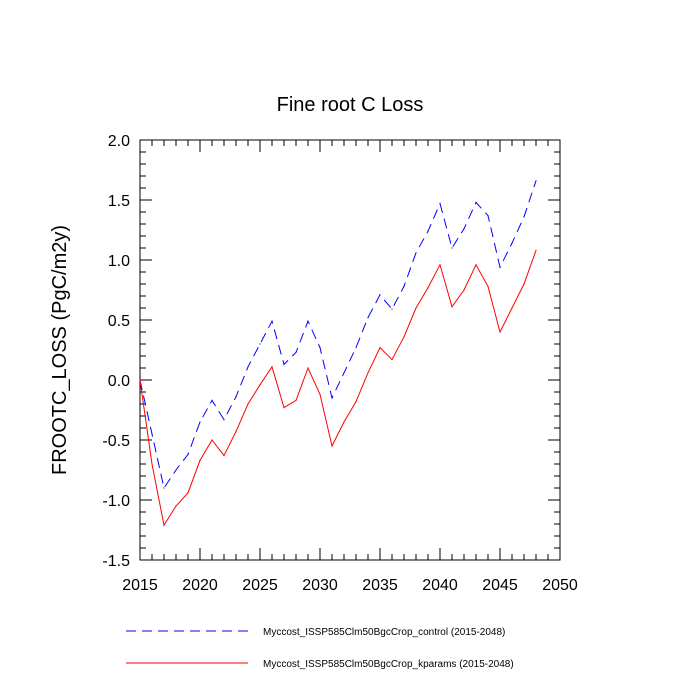 The image size is (700, 700). Describe the element at coordinates (260, 585) in the screenshot. I see `x-tick-label: 2025` at that location.